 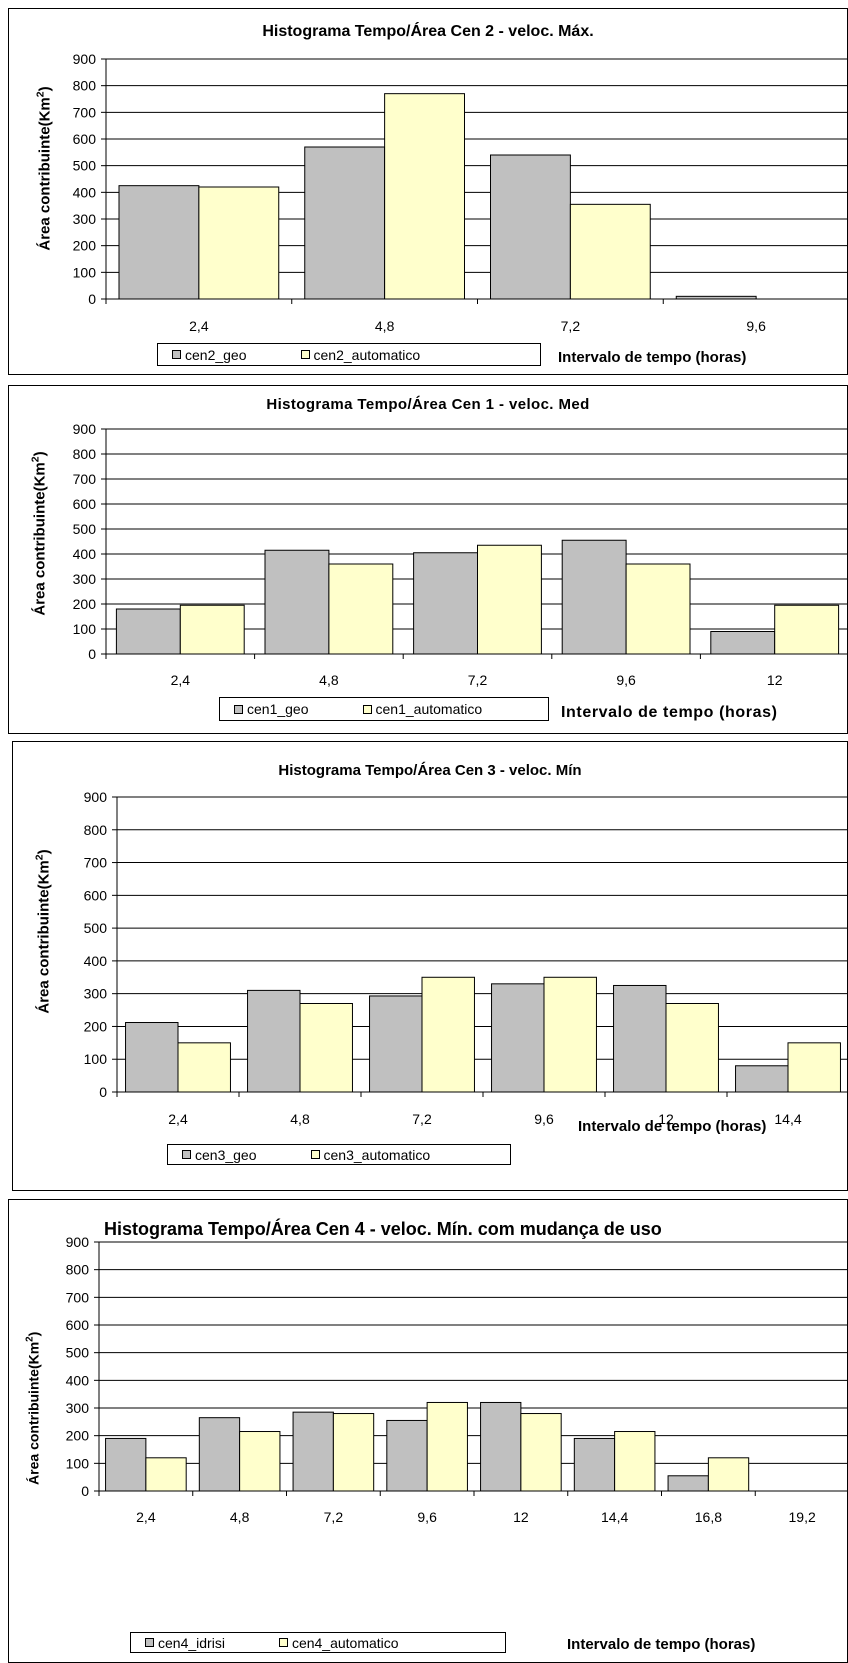 I want to click on legend: cen2_geo cen2_automatico, so click(x=349, y=354).